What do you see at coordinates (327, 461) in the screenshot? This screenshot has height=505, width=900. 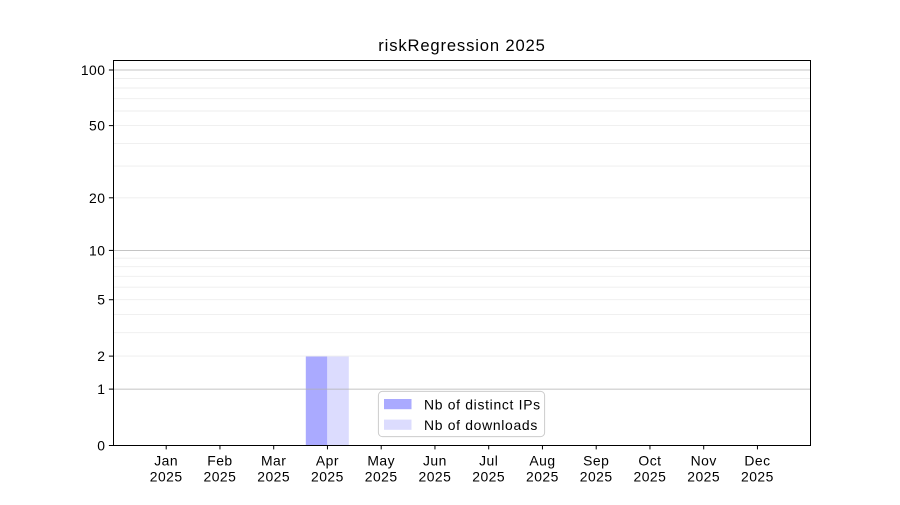 I see `svg-text: Apr` at bounding box center [327, 461].